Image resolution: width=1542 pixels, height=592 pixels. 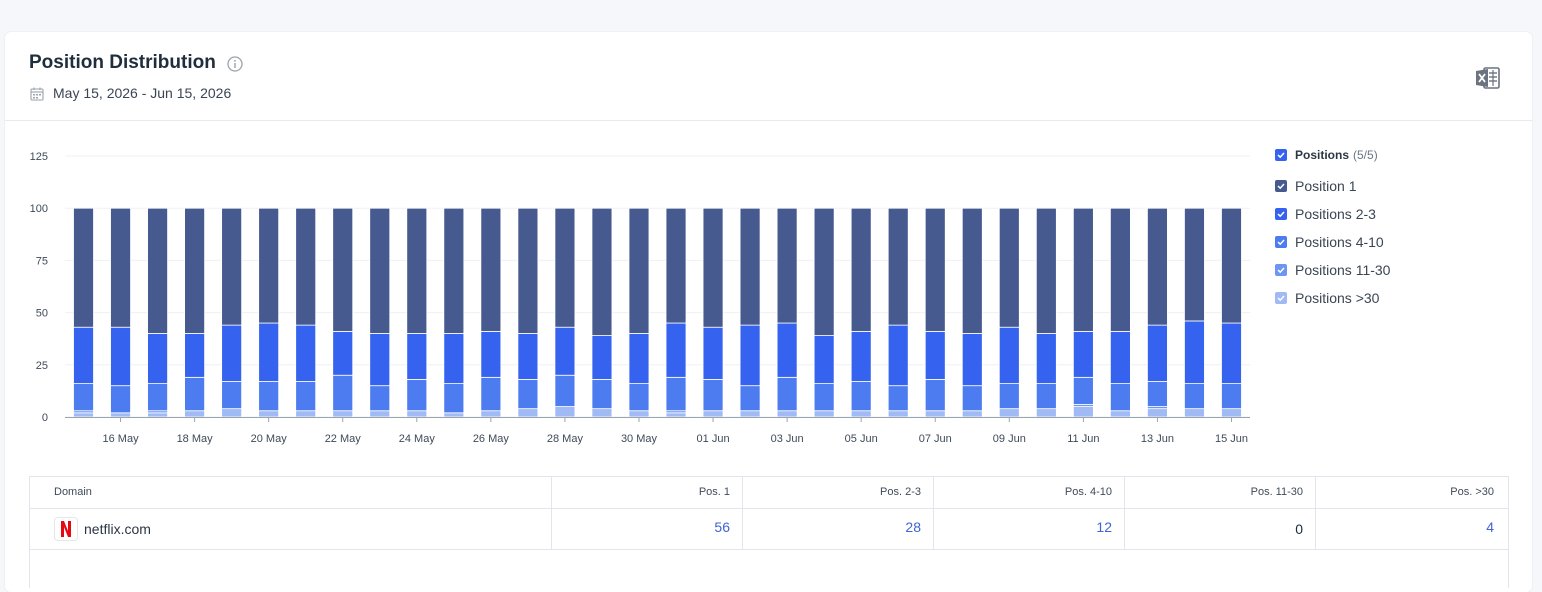 What do you see at coordinates (837, 529) in the screenshot?
I see `pos-2-3-value: 28` at bounding box center [837, 529].